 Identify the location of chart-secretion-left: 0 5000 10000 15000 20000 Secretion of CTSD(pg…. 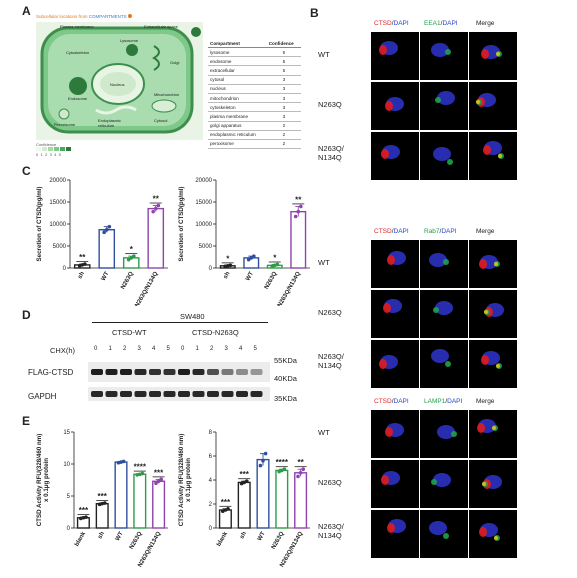
(102, 242).